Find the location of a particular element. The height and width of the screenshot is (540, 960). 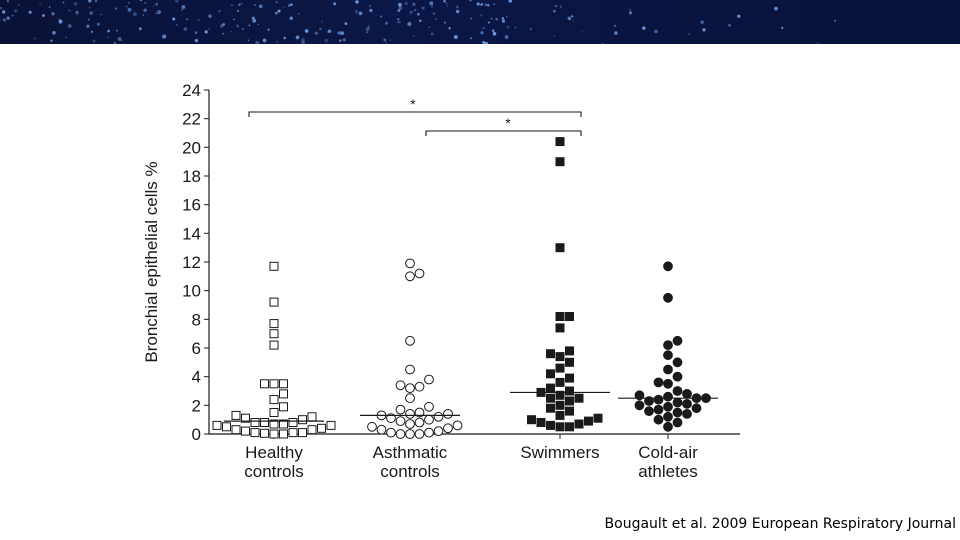

citation-journal: European Respiratory Journal is located at coordinates (853, 524).